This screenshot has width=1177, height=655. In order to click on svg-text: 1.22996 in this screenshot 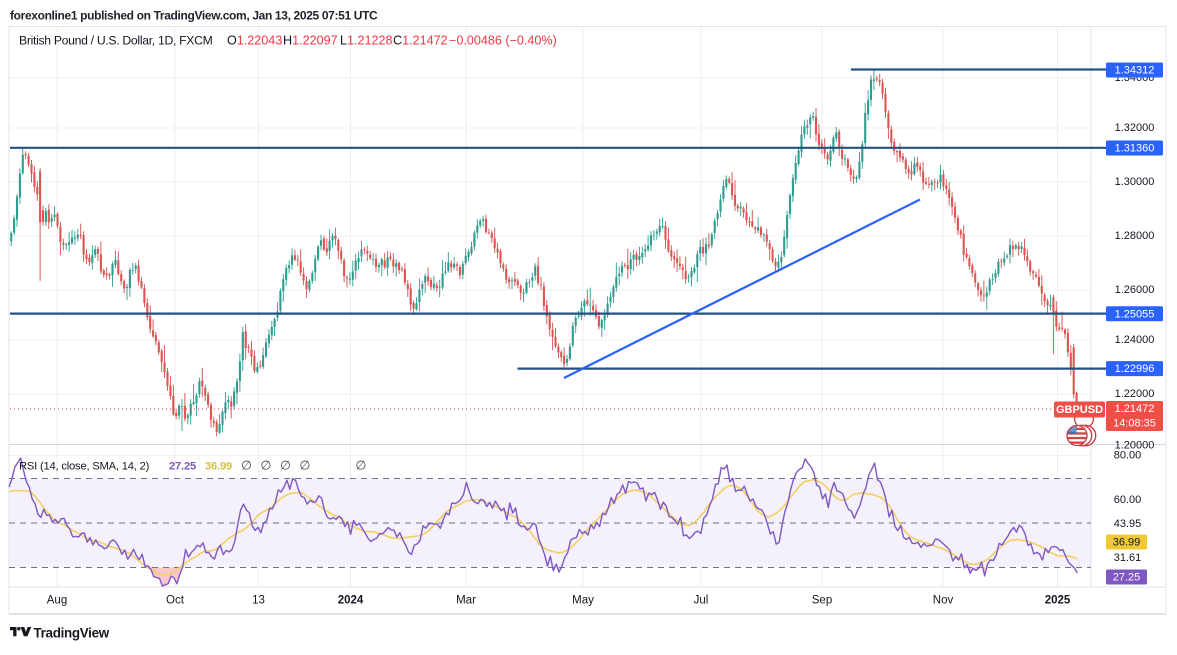, I will do `click(1135, 369)`.